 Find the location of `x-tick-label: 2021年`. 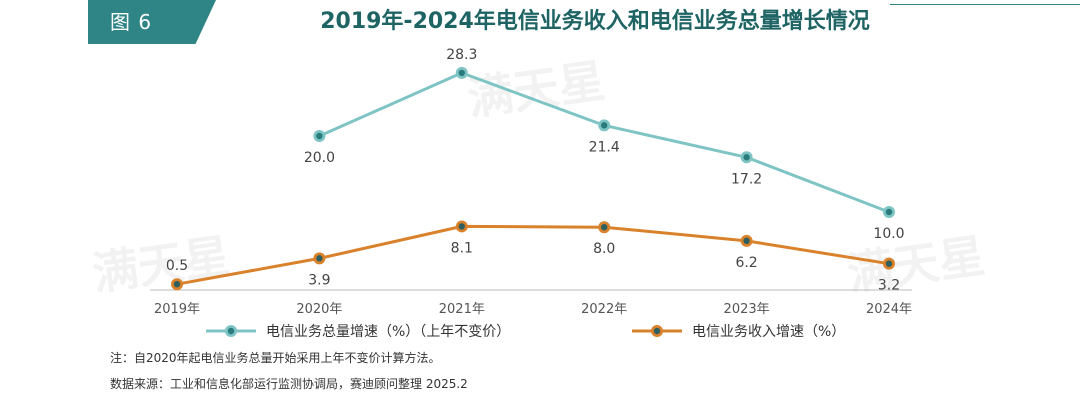

x-tick-label: 2021年 is located at coordinates (462, 309).